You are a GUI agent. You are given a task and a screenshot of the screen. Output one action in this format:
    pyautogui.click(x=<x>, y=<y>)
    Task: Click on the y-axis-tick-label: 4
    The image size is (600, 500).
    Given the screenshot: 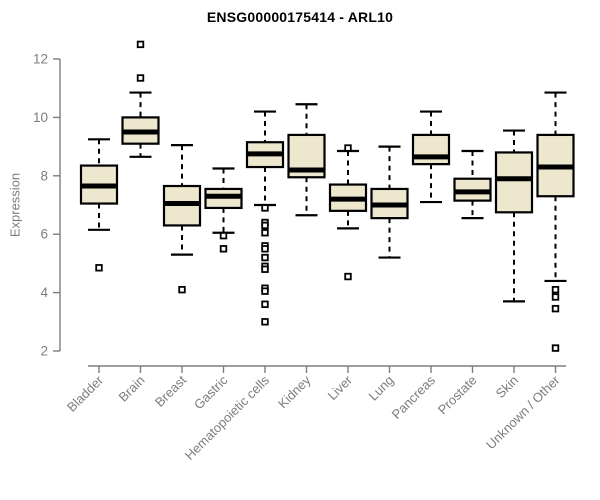 What is the action you would take?
    pyautogui.click(x=44, y=292)
    